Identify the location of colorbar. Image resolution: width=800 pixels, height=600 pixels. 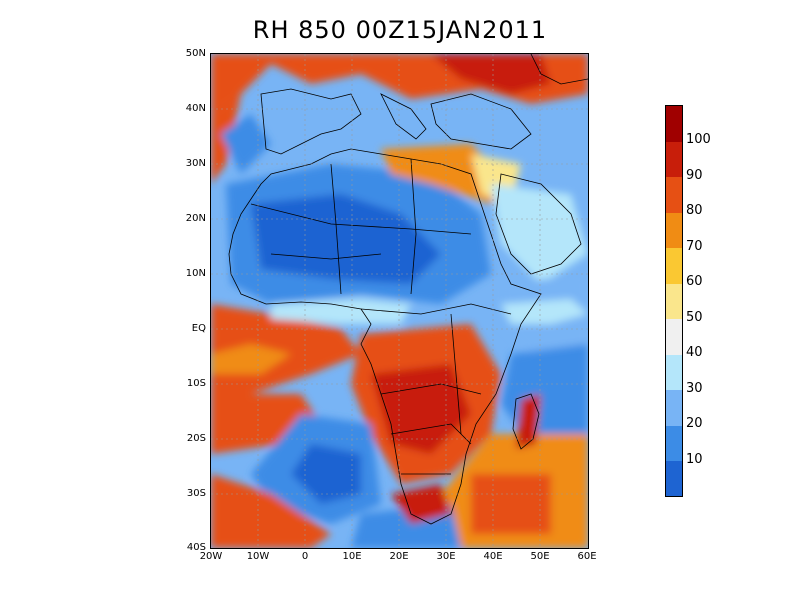
(674, 301).